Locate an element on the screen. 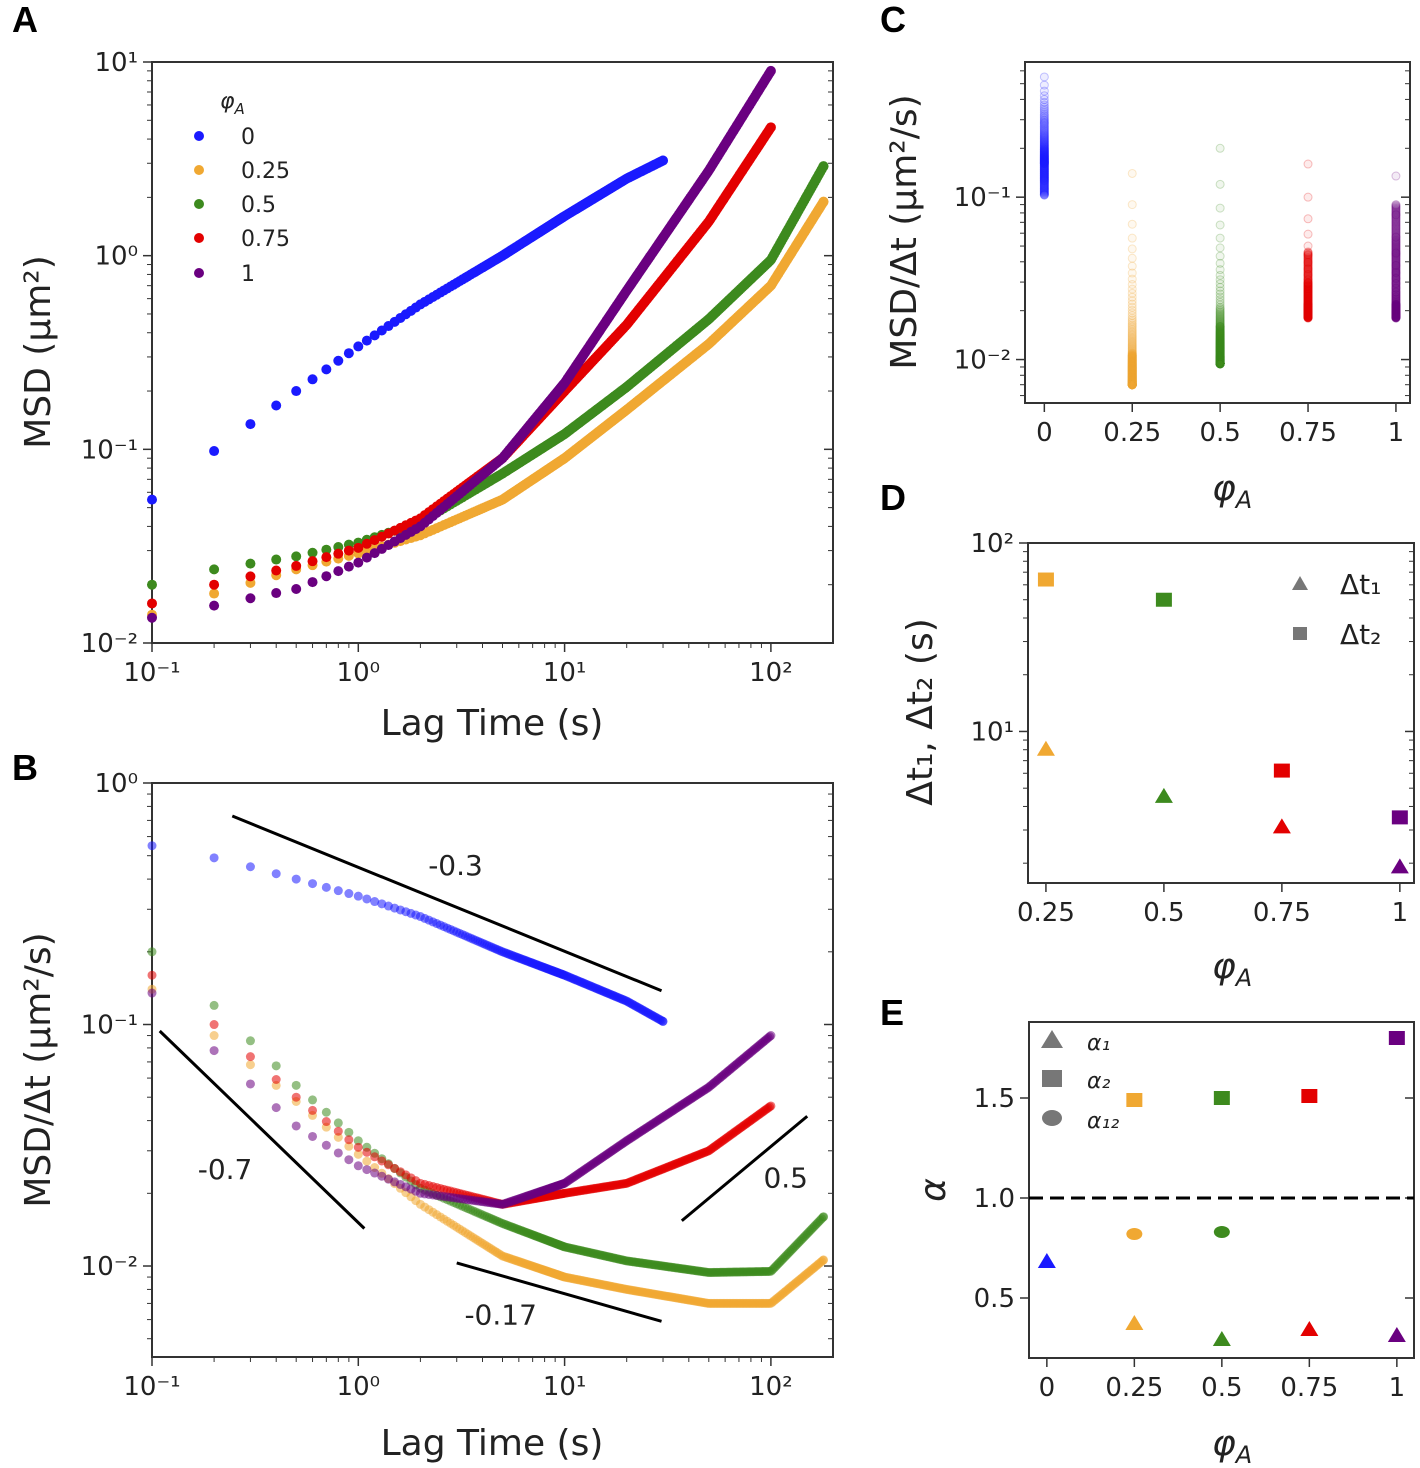  x-tick-label: 0.25 is located at coordinates (1134, 1388).